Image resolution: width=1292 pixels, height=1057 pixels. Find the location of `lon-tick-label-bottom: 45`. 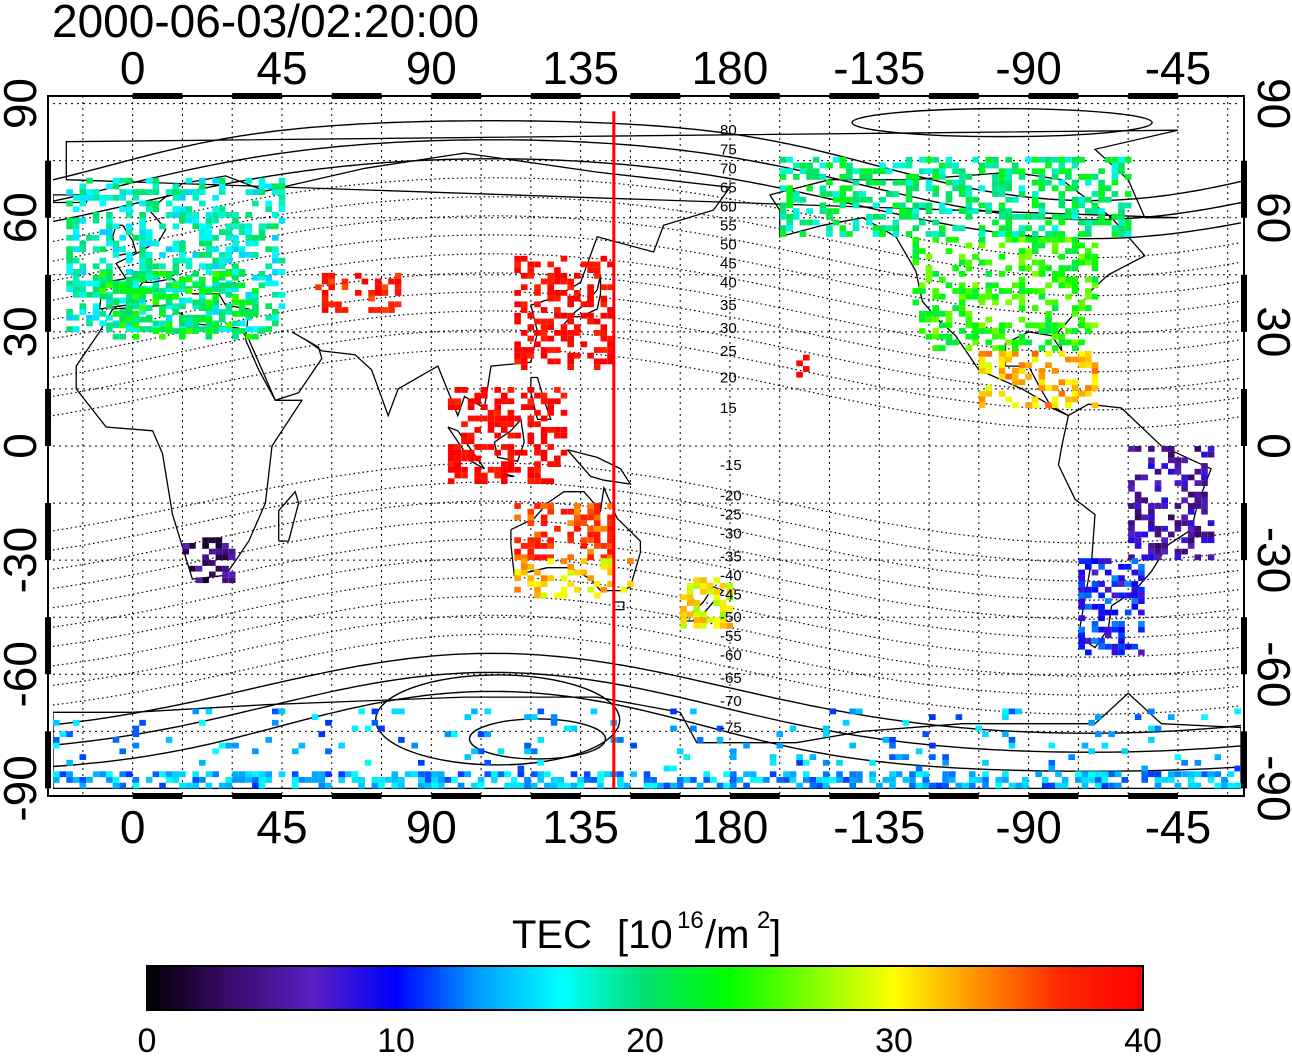

lon-tick-label-bottom: 45 is located at coordinates (281, 827).